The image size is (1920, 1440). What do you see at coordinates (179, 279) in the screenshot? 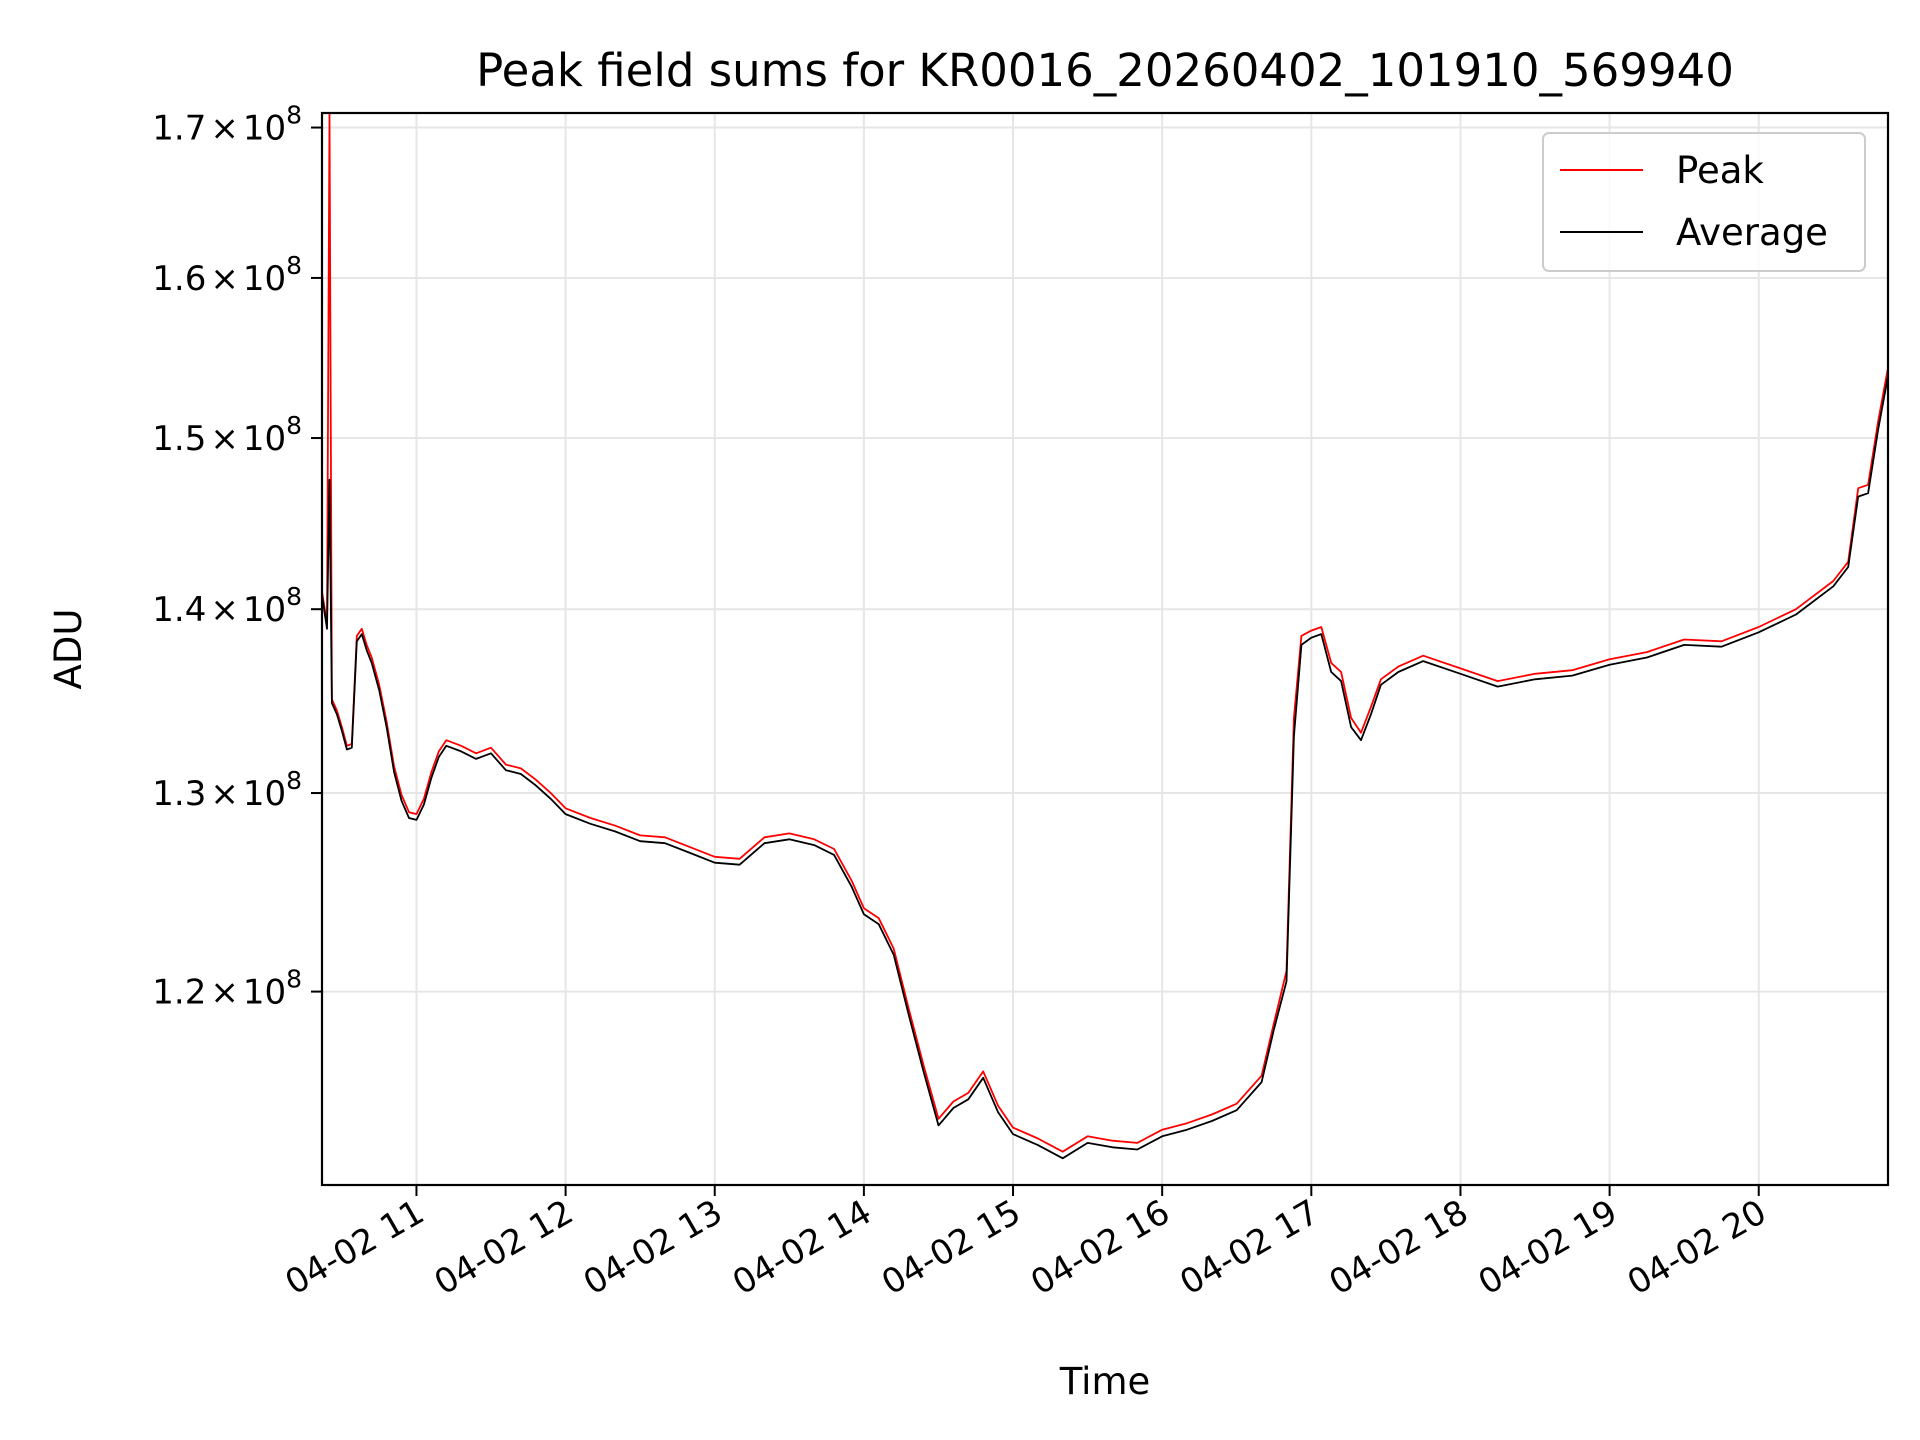
I see `y-tick-mantissa: 1.6` at bounding box center [179, 279].